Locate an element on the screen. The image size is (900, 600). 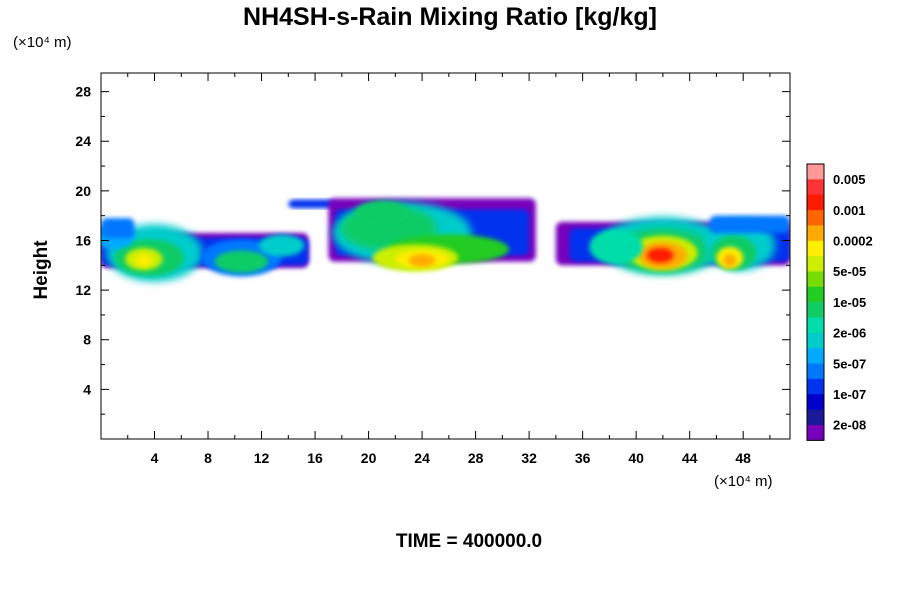
cloud-center-top is located at coordinates (382, 213).